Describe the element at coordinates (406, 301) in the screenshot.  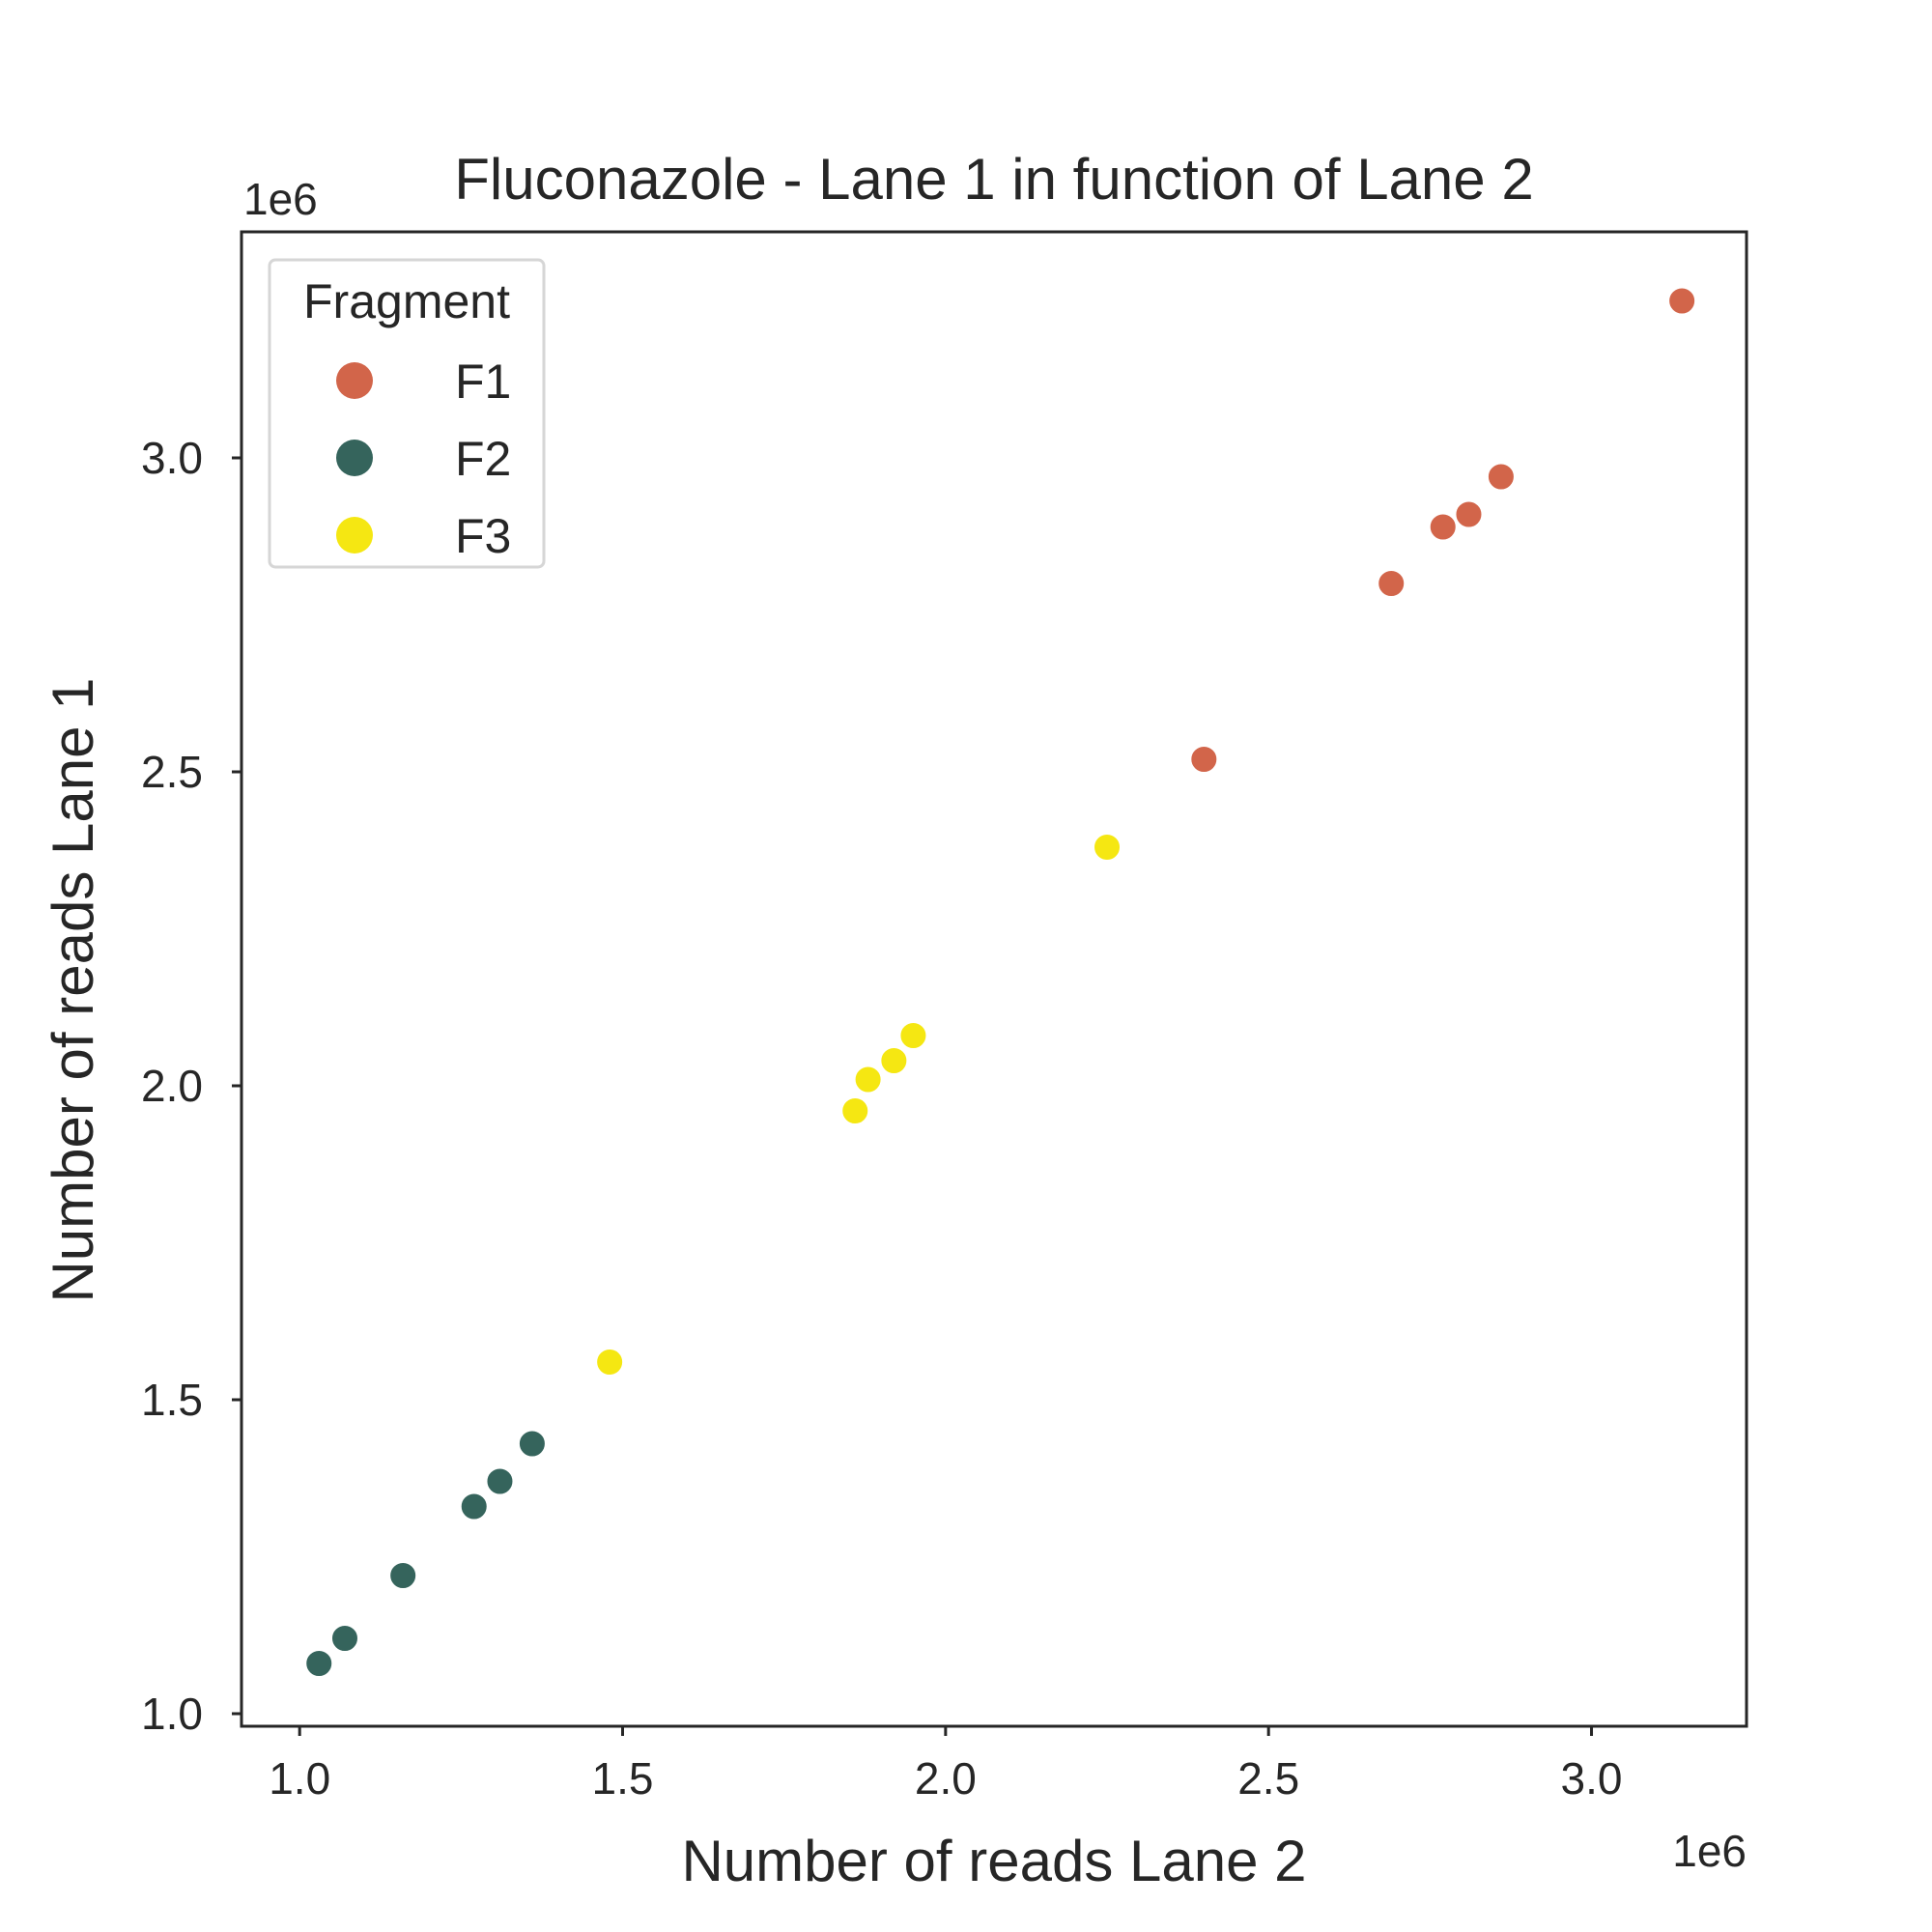
I see `legend-title: Fragment` at that location.